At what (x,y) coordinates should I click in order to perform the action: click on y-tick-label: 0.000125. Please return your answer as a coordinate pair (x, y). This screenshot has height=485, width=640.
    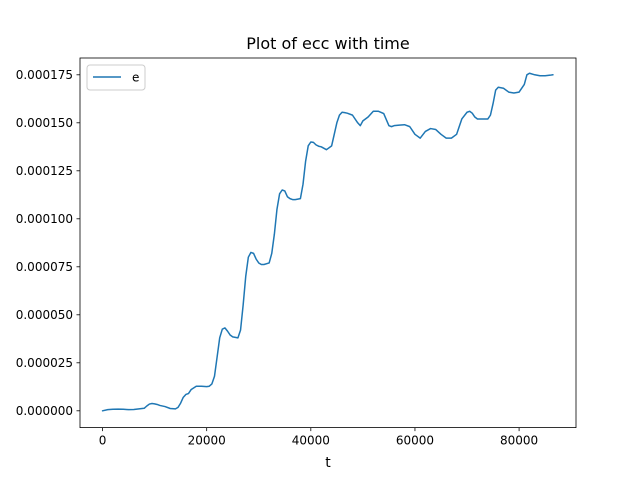
    Looking at the image, I should click on (44, 171).